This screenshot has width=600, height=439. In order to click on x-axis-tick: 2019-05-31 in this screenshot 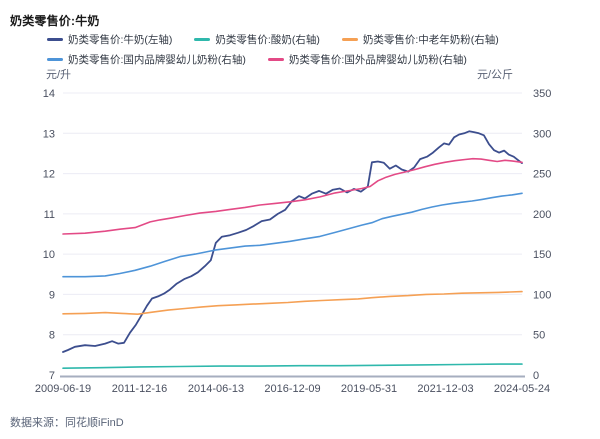, I will do `click(369, 389)`.